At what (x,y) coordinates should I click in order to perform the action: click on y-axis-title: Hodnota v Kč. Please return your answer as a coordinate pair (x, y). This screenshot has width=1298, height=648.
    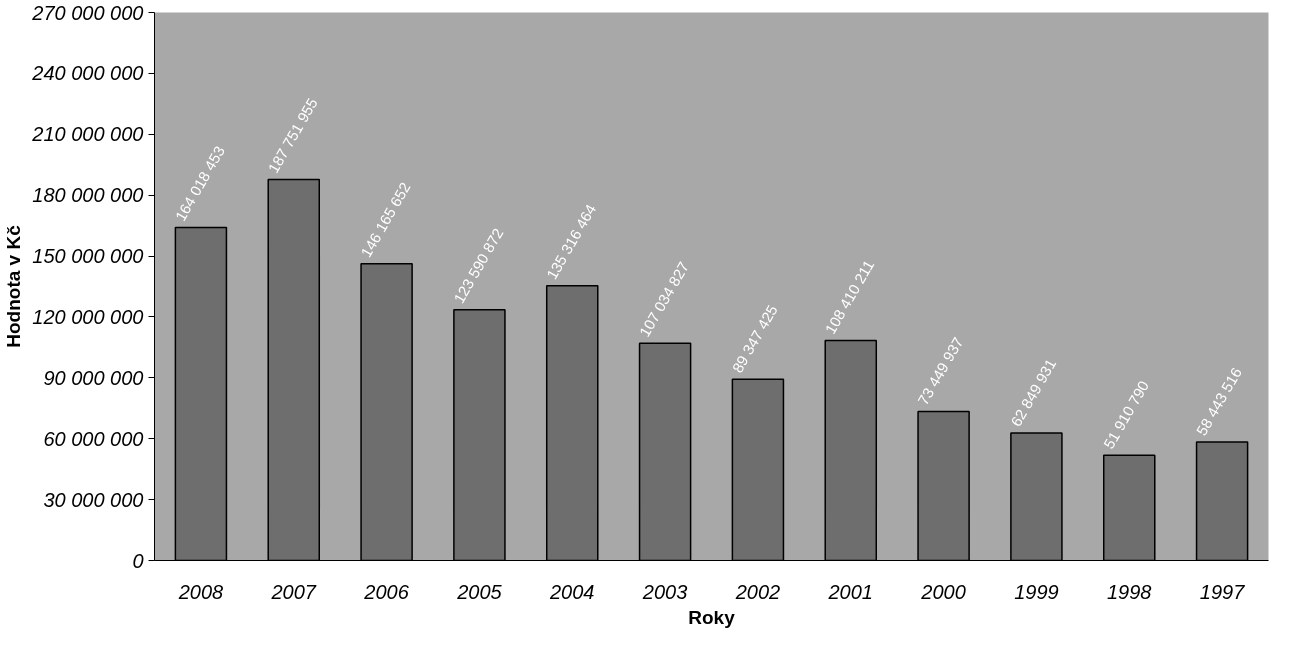
    Looking at the image, I should click on (14, 286).